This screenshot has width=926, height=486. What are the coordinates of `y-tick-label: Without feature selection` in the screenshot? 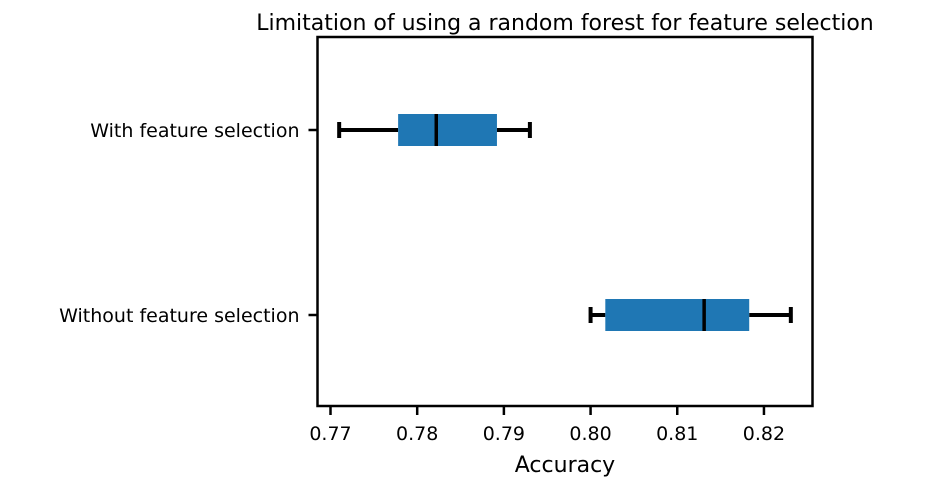 It's located at (179, 316).